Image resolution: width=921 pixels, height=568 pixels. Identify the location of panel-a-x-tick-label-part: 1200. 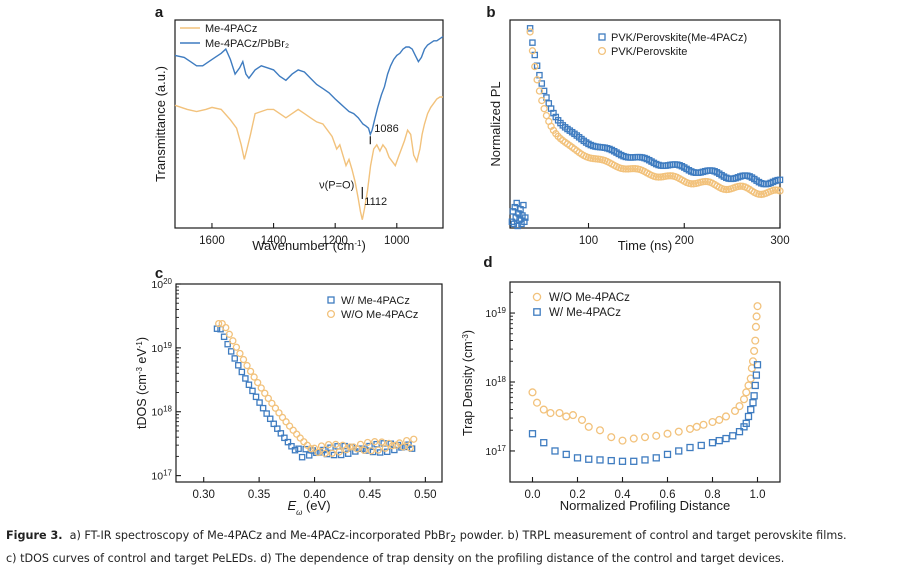
(335, 241).